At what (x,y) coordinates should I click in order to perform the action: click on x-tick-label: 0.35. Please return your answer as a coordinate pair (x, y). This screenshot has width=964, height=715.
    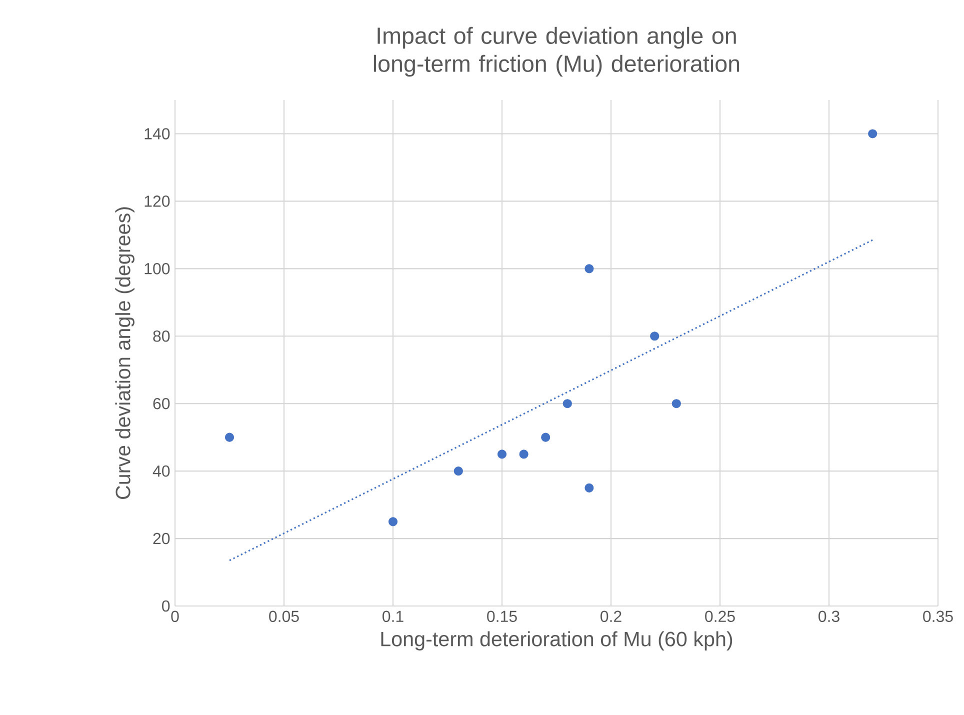
    Looking at the image, I should click on (938, 616).